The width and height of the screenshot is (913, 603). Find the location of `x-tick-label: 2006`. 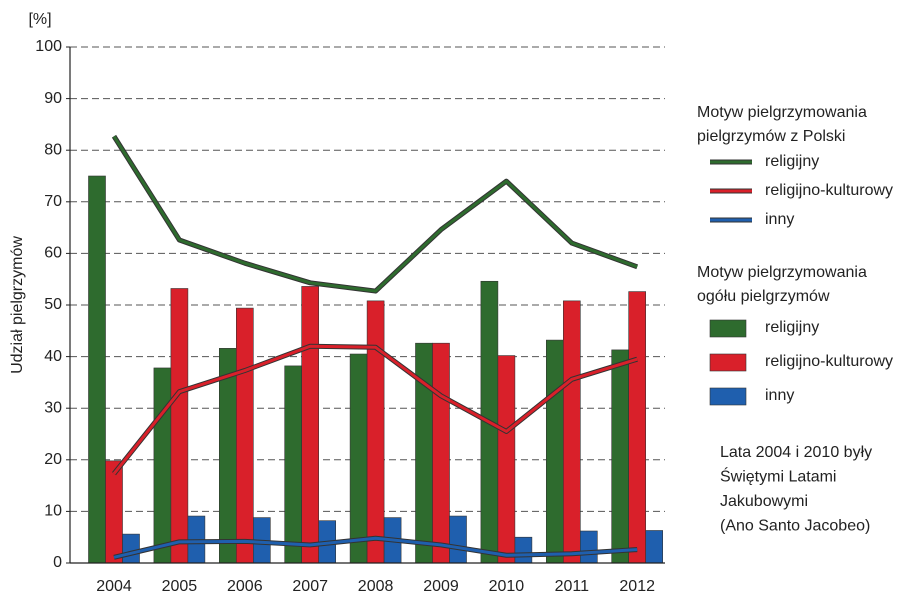

x-tick-label: 2006 is located at coordinates (245, 586).